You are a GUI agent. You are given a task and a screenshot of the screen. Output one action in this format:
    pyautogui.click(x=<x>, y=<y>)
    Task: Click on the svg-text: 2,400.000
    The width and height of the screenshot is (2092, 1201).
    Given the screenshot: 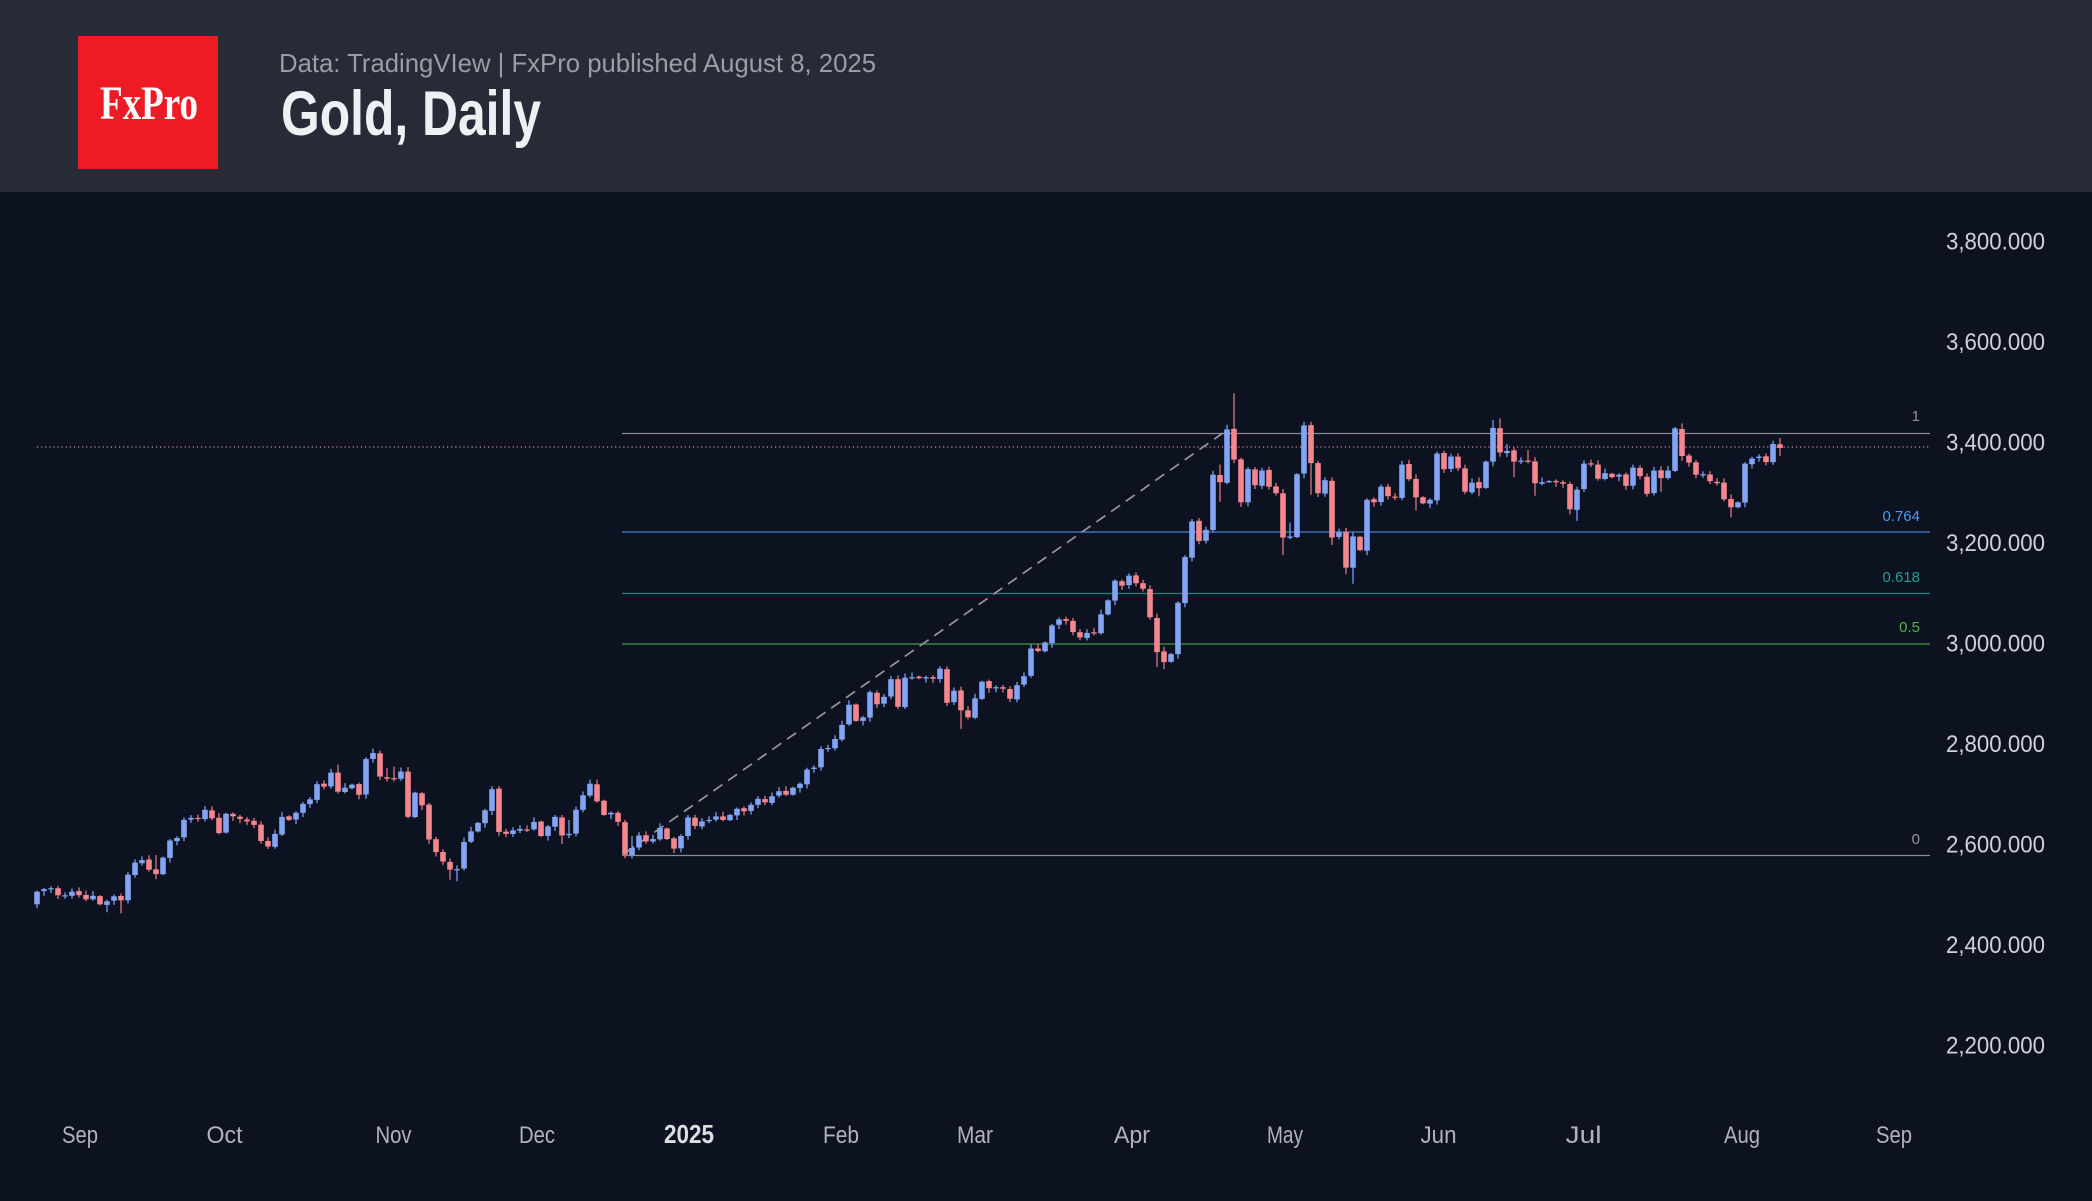 What is the action you would take?
    pyautogui.click(x=1995, y=945)
    